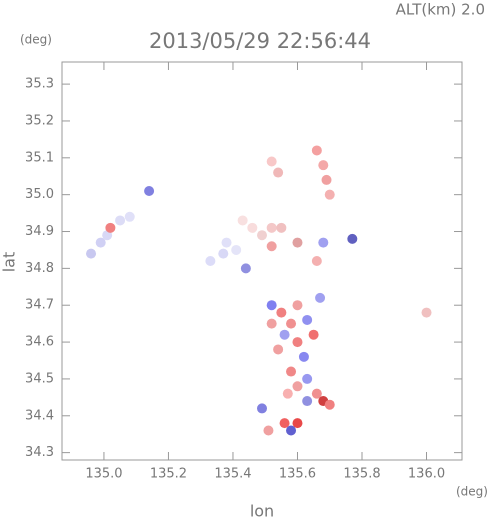 This screenshot has width=491, height=521. Describe the element at coordinates (361, 474) in the screenshot. I see `x-tick-label: 135.8` at that location.